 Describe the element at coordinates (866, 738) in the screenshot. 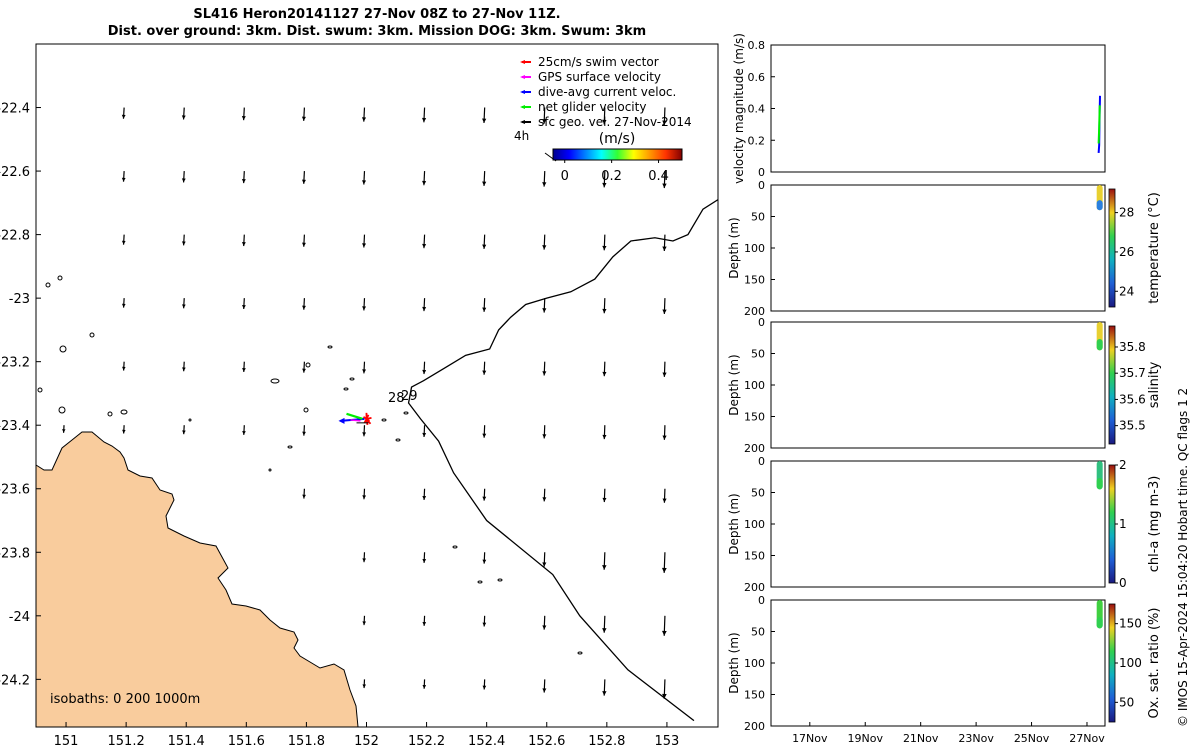

I see `date-tick-label: 19Nov` at that location.